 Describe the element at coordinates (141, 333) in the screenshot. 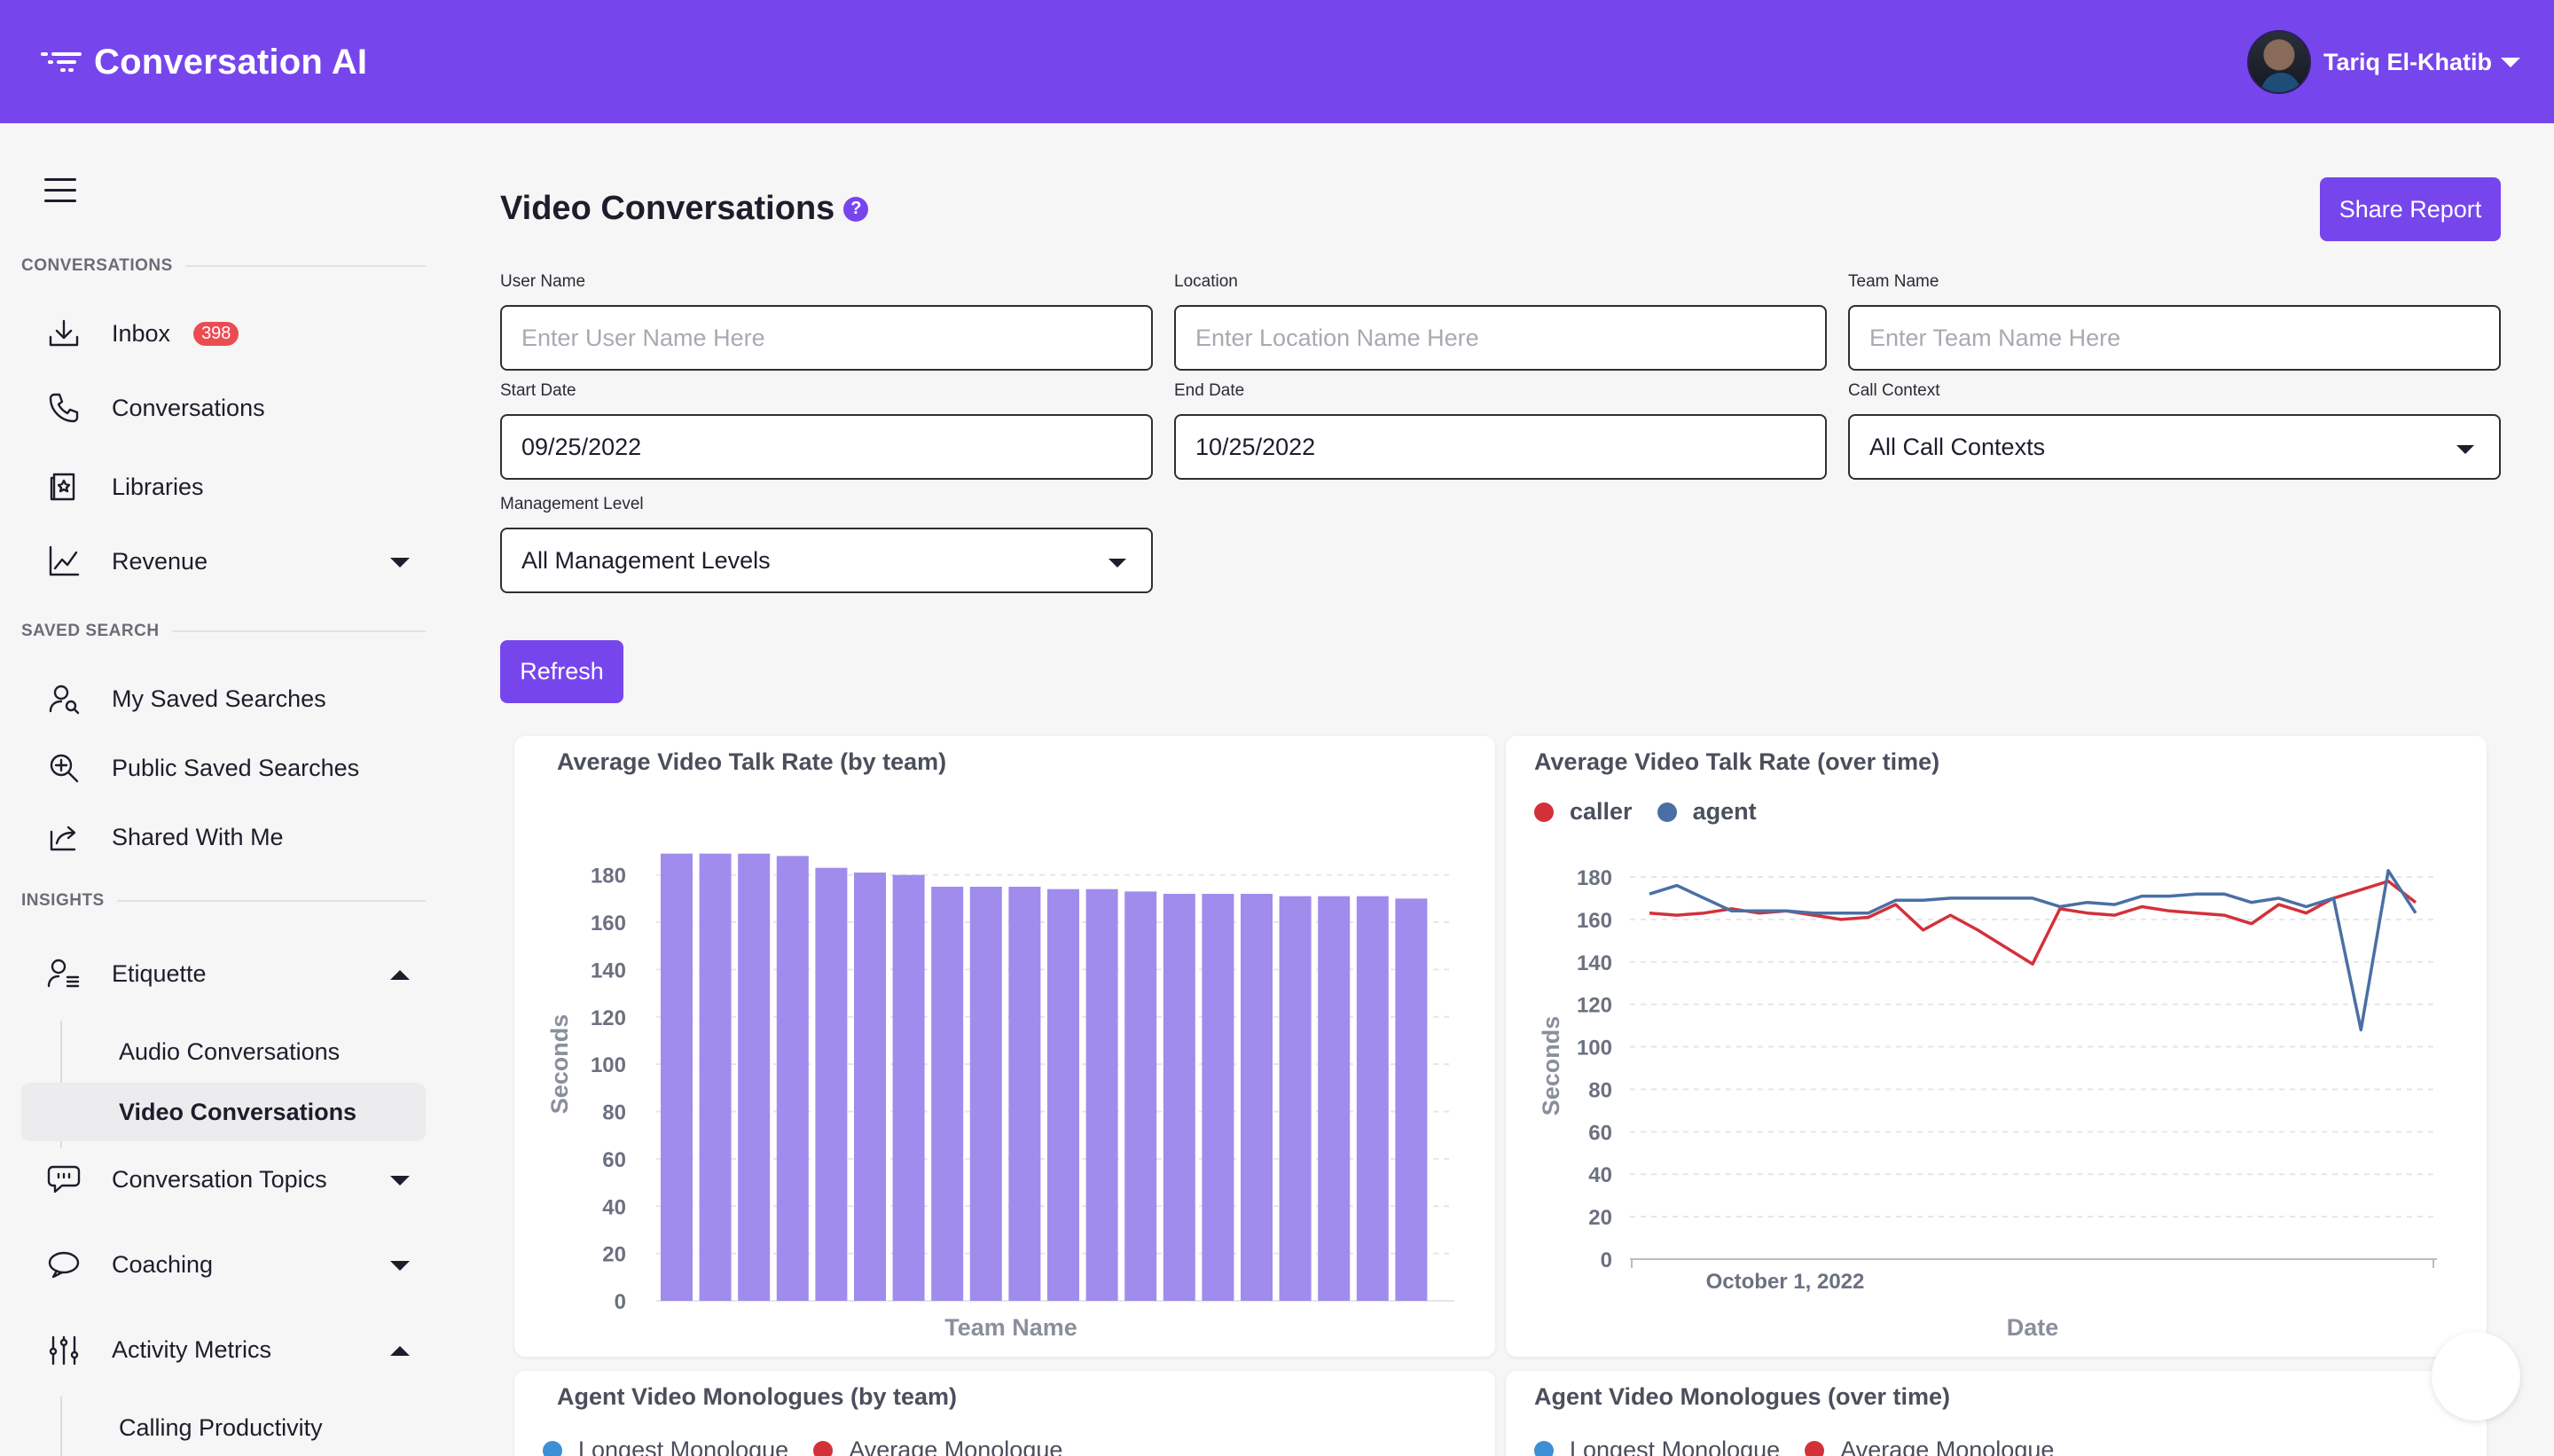

I see `sidebar-item-label: Inbox` at that location.